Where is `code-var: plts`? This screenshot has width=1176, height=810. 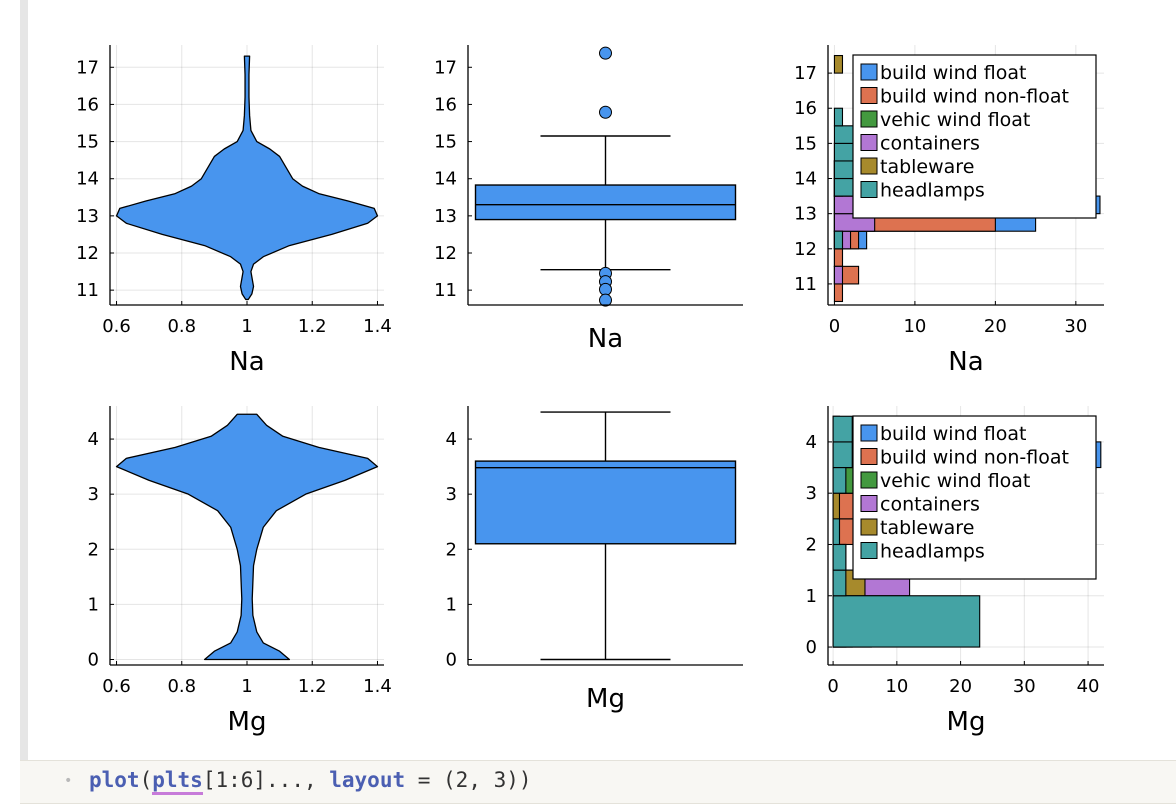 code-var: plts is located at coordinates (177, 781).